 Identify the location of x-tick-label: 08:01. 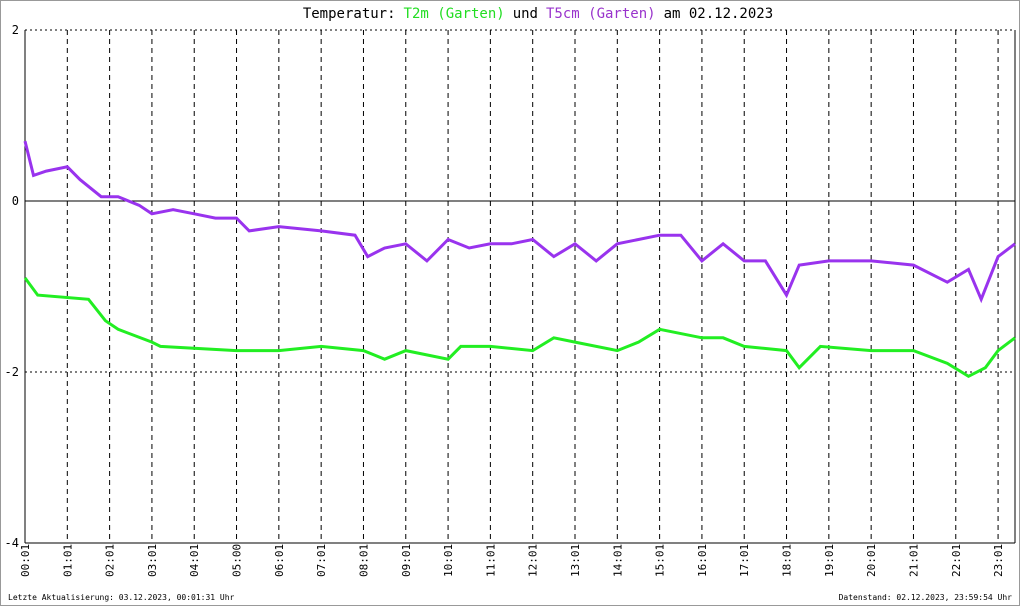
(363, 560).